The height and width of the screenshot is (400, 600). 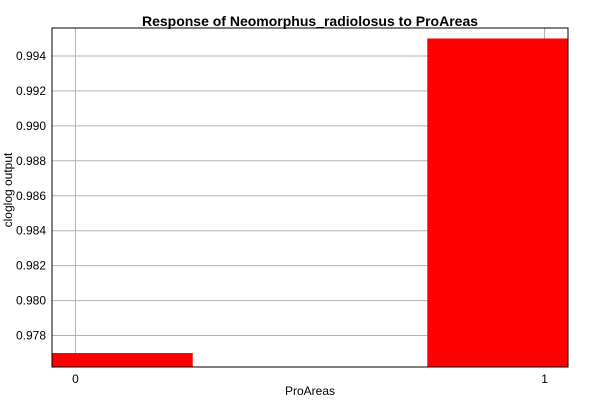 What do you see at coordinates (31, 301) in the screenshot?
I see `y-tick-label: 0.980` at bounding box center [31, 301].